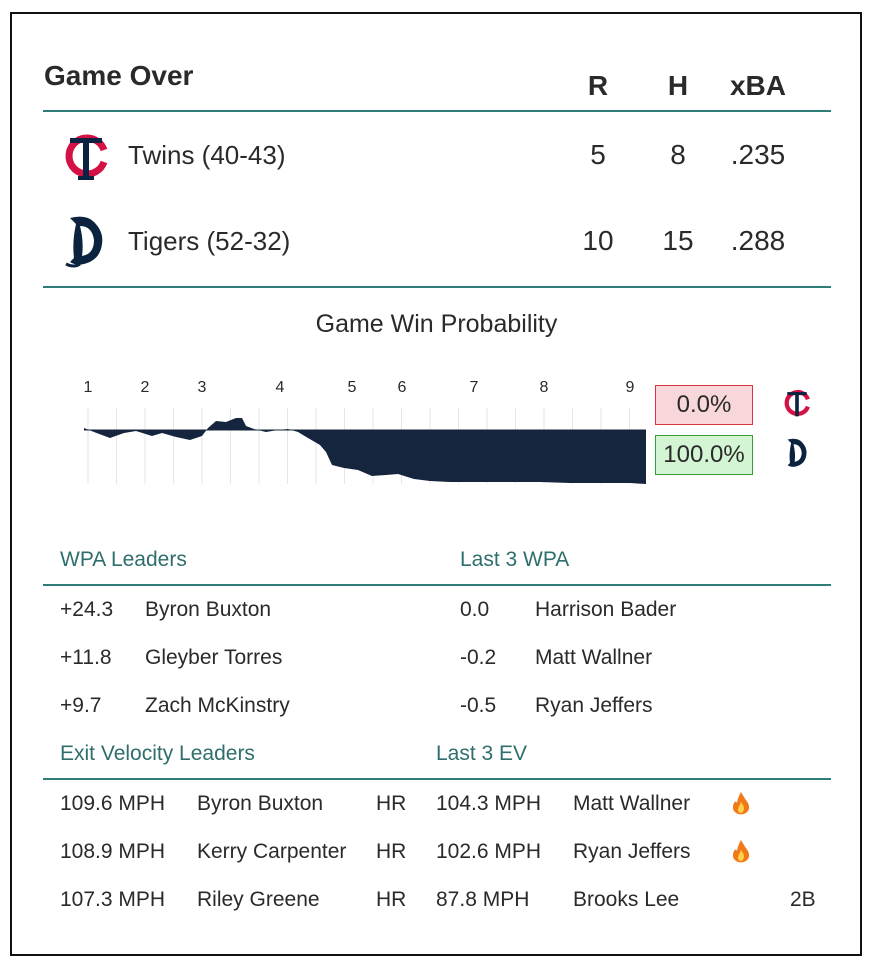 Image resolution: width=873 pixels, height=962 pixels. I want to click on inning-label: 1, so click(88, 387).